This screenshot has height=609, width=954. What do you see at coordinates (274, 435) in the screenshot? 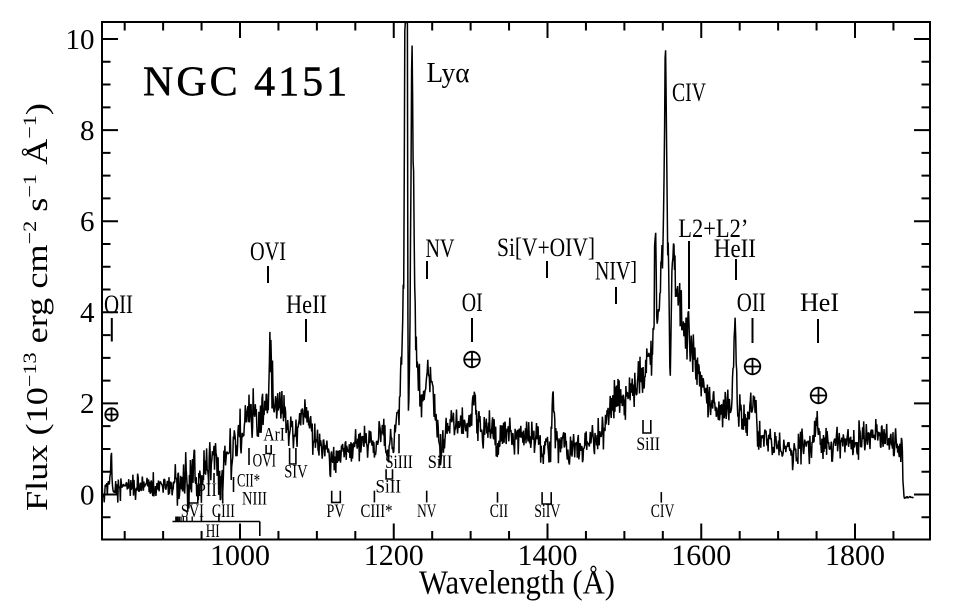
I see `svg-text: ArI` at bounding box center [274, 435].